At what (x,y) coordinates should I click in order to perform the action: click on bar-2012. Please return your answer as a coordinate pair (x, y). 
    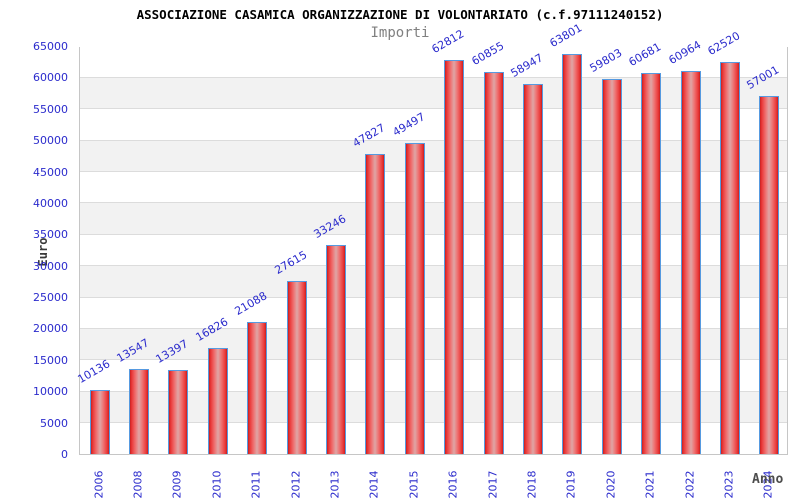
    Looking at the image, I should click on (296, 367).